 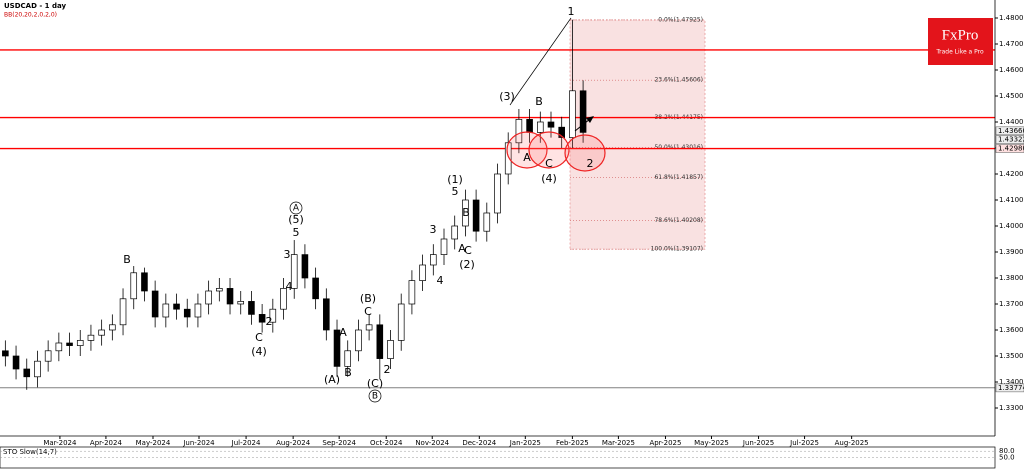 What do you see at coordinates (106, 443) in the screenshot?
I see `x-tick-label: Apr-2024` at bounding box center [106, 443].